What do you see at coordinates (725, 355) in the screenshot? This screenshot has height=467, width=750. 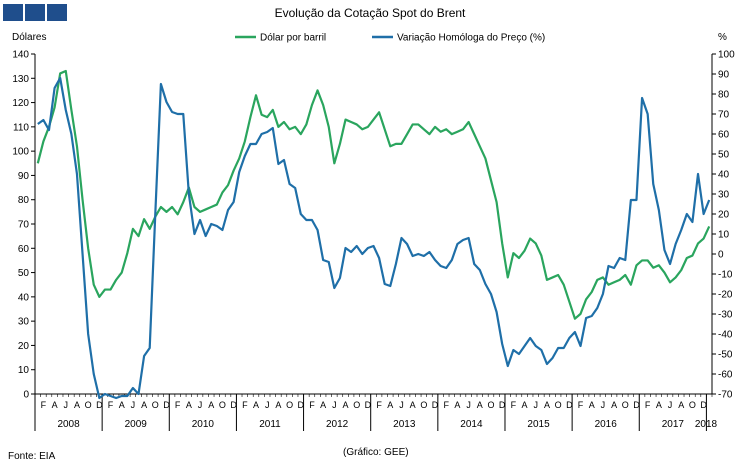 I see `y-tick-label-right: -50` at bounding box center [725, 355].